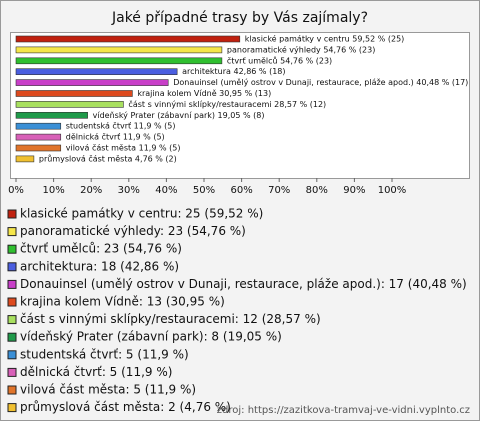 This screenshot has height=421, width=480. I want to click on x-tick-label: 20%, so click(91, 190).